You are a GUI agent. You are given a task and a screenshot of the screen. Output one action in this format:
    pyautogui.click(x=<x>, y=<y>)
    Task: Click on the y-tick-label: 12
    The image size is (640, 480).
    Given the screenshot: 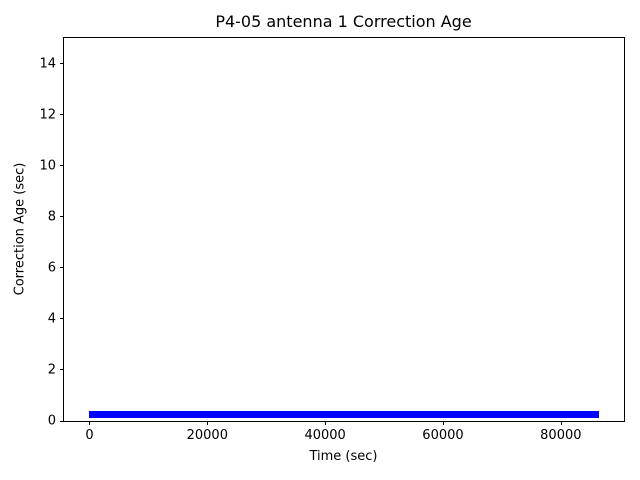 What is the action you would take?
    pyautogui.click(x=47, y=115)
    